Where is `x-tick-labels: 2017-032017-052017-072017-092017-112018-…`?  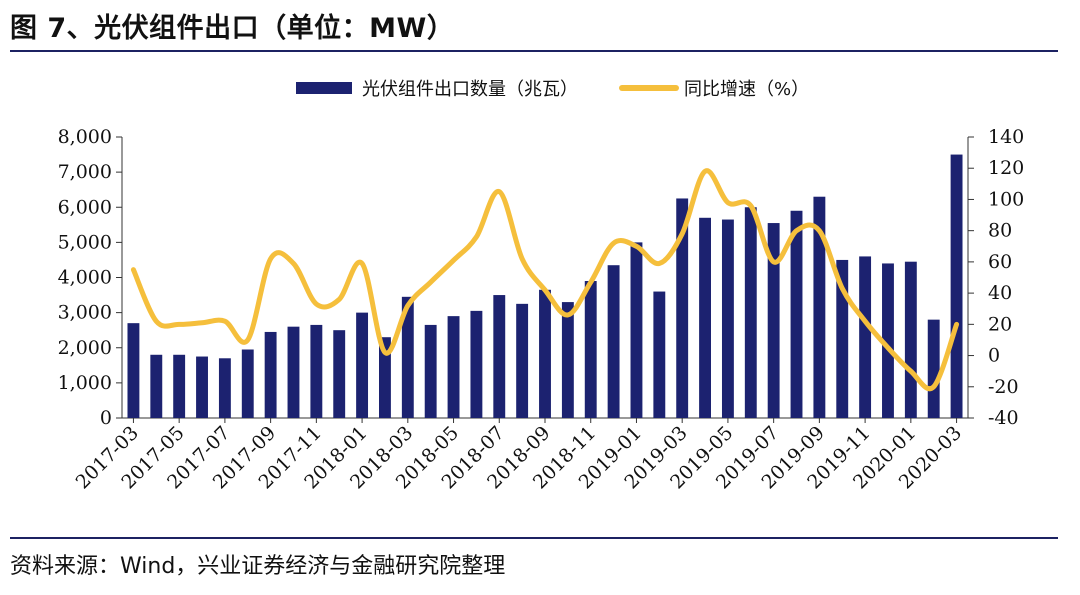
x-tick-labels: 2017-032017-052017-072017-092017-112018-… is located at coordinates (519, 455).